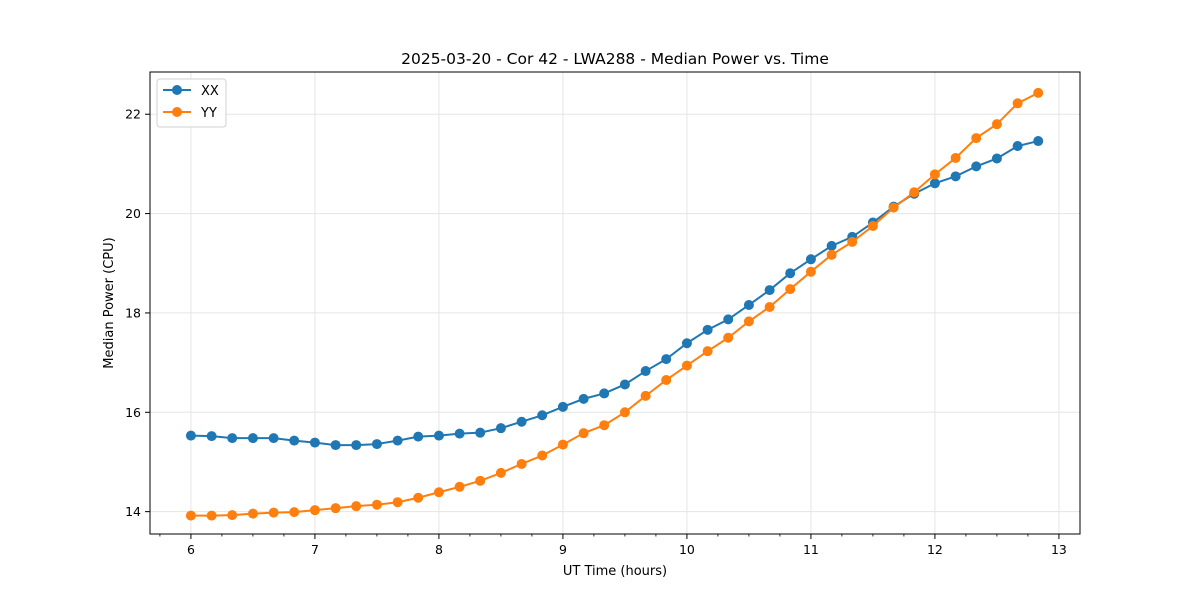  Describe the element at coordinates (563, 549) in the screenshot. I see `x-tick-label: 9` at that location.